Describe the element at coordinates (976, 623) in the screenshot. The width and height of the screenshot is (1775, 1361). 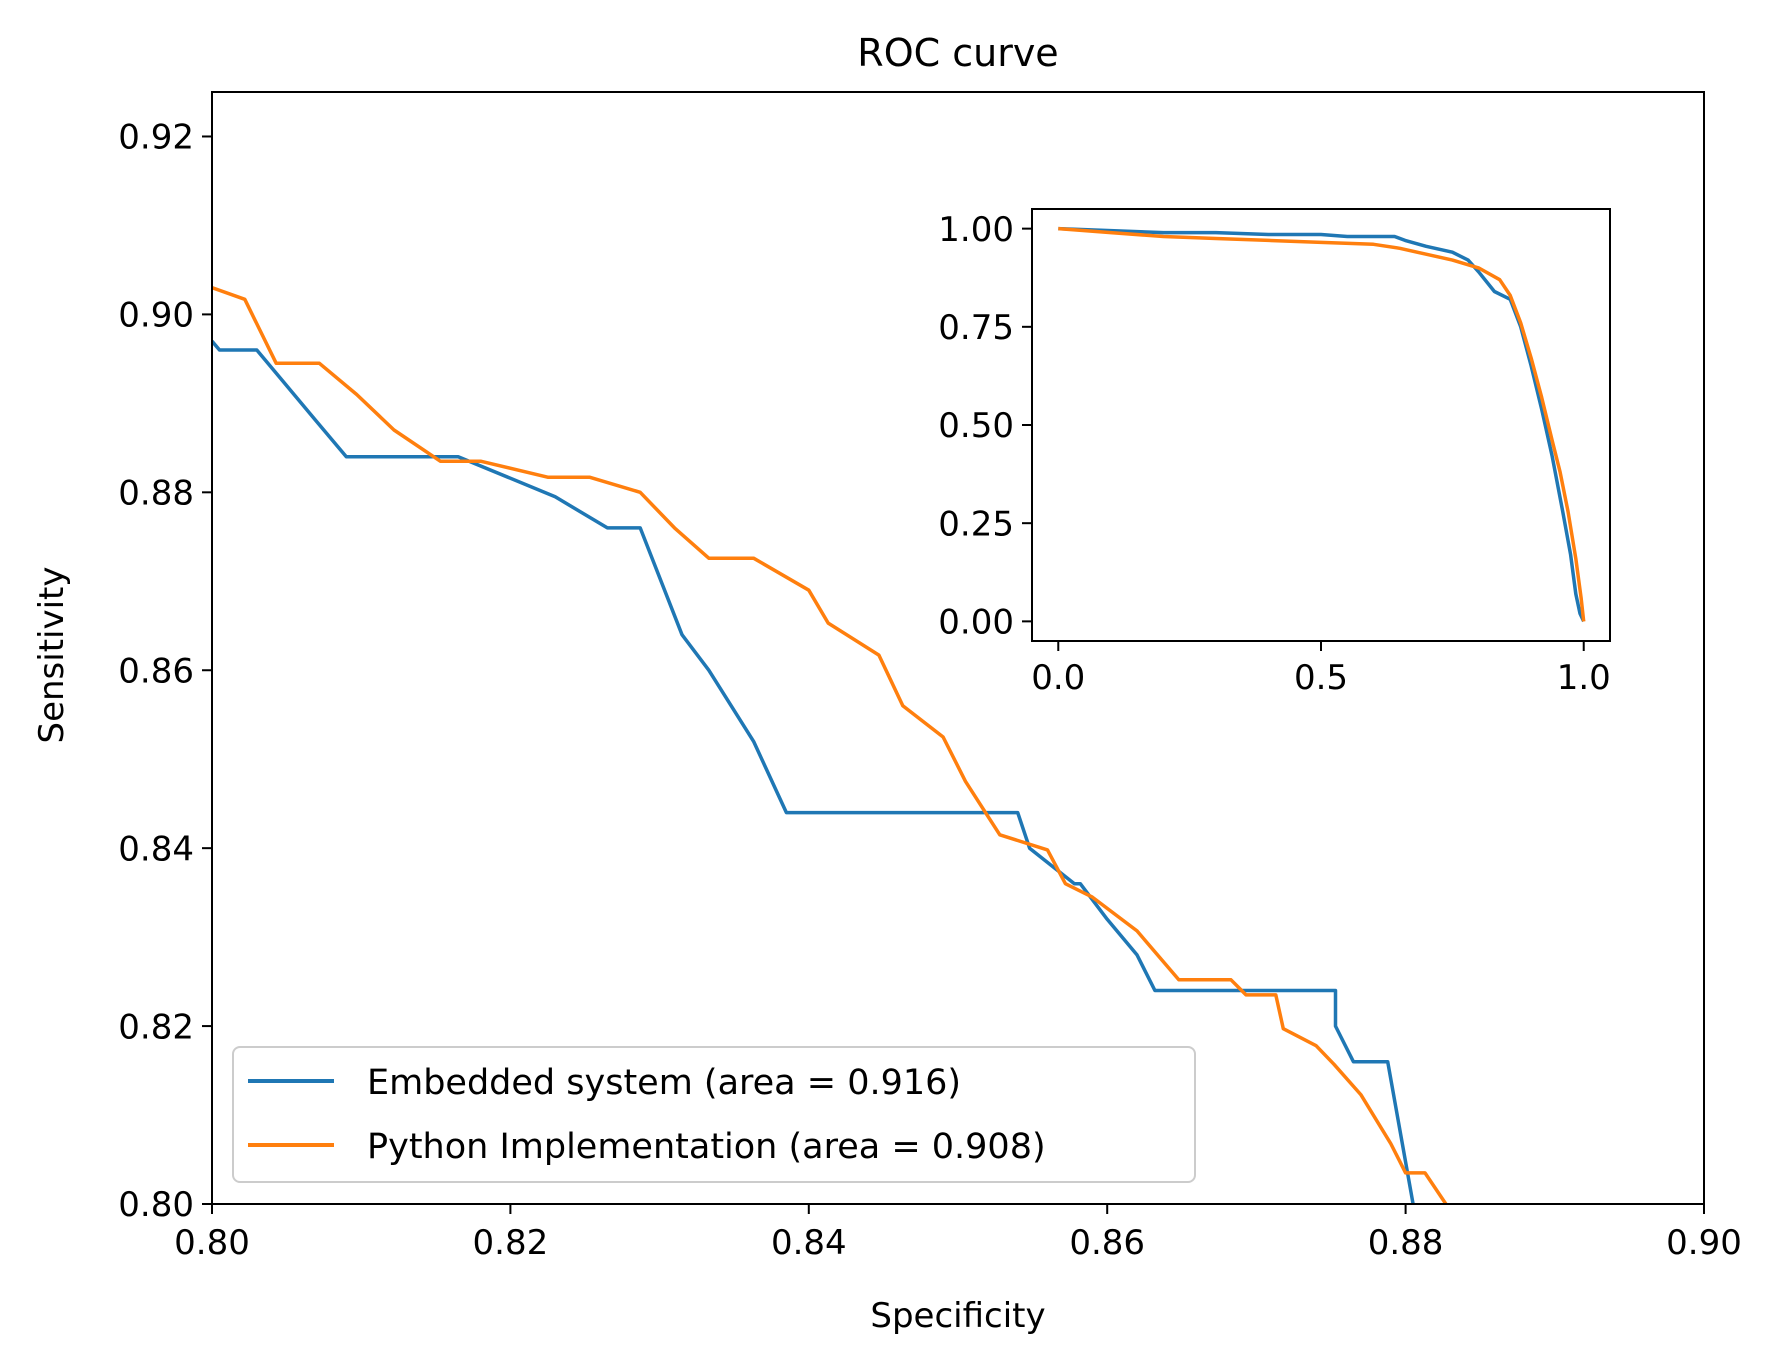
I see `inset-y-tick-label: 0.00` at that location.